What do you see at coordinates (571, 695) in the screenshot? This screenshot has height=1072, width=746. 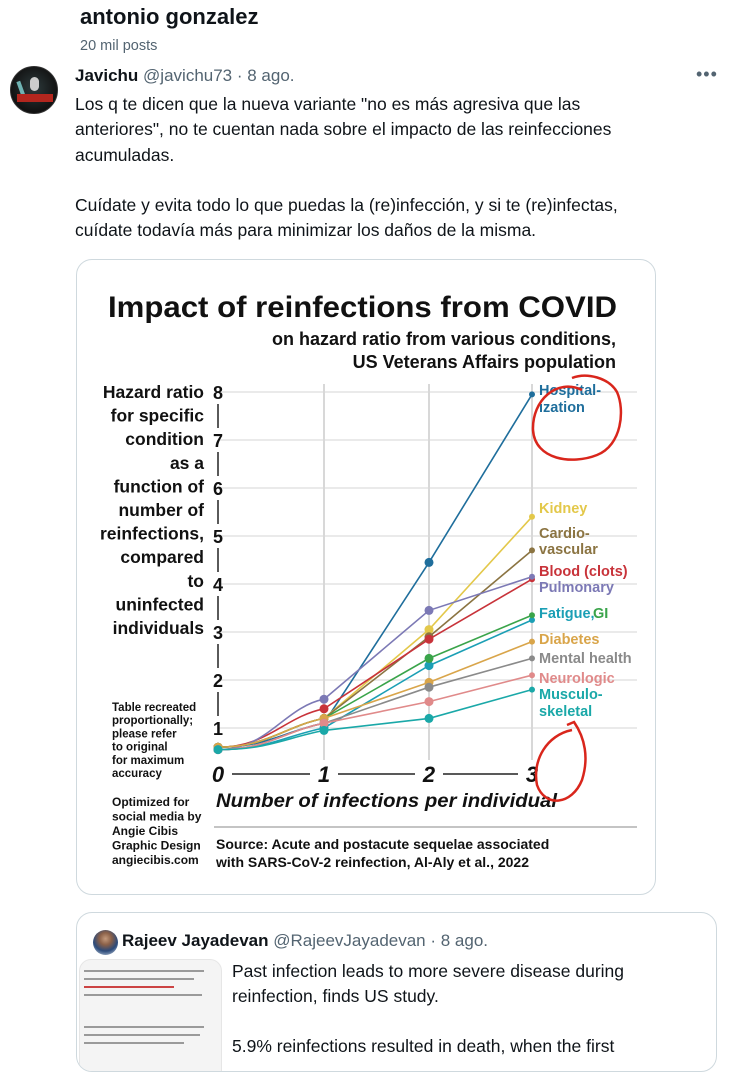 I see `series-label: Musculo-` at bounding box center [571, 695].